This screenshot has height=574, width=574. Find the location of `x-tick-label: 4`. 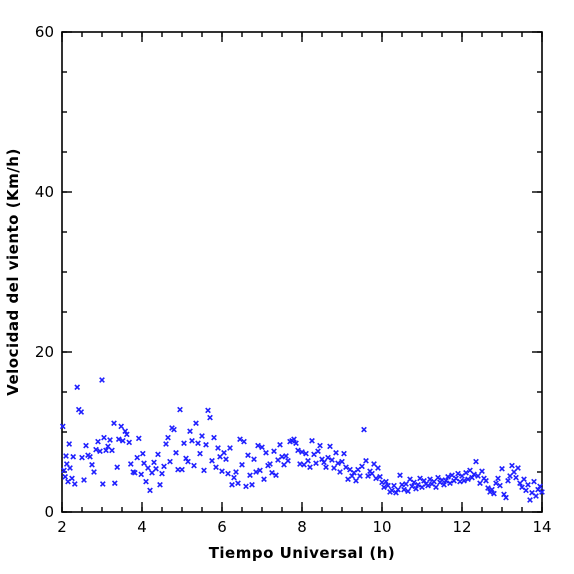

x-tick-label: 4 is located at coordinates (142, 527).